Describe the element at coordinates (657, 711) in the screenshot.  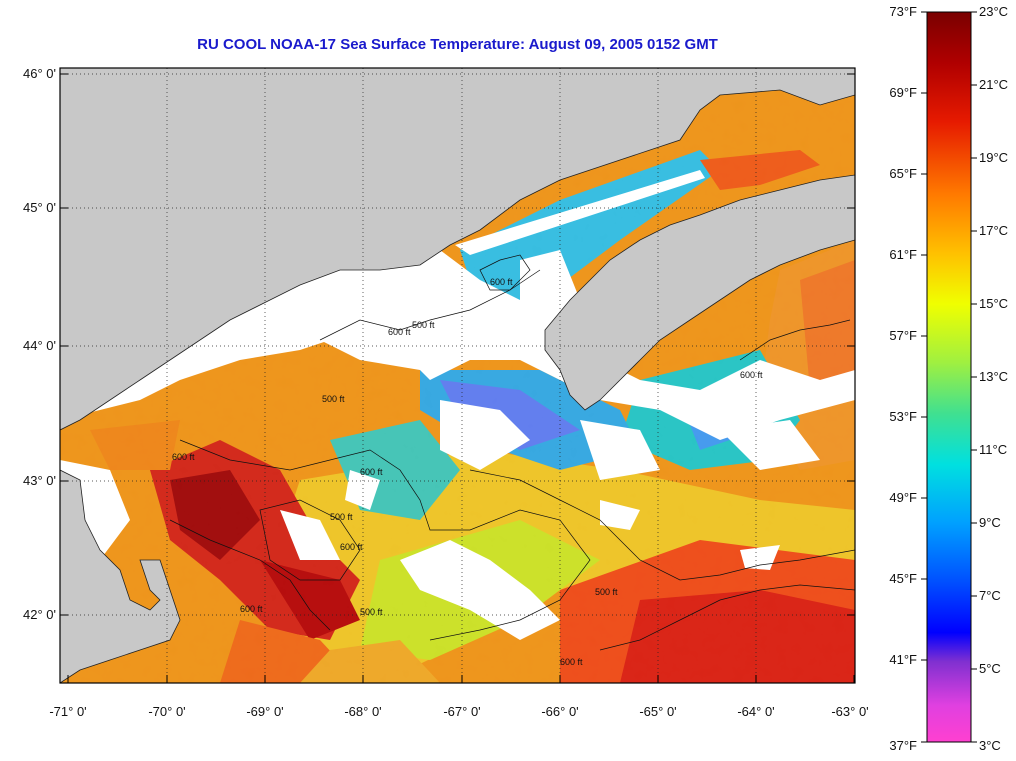
I see `lon-label: -65° 0'` at that location.